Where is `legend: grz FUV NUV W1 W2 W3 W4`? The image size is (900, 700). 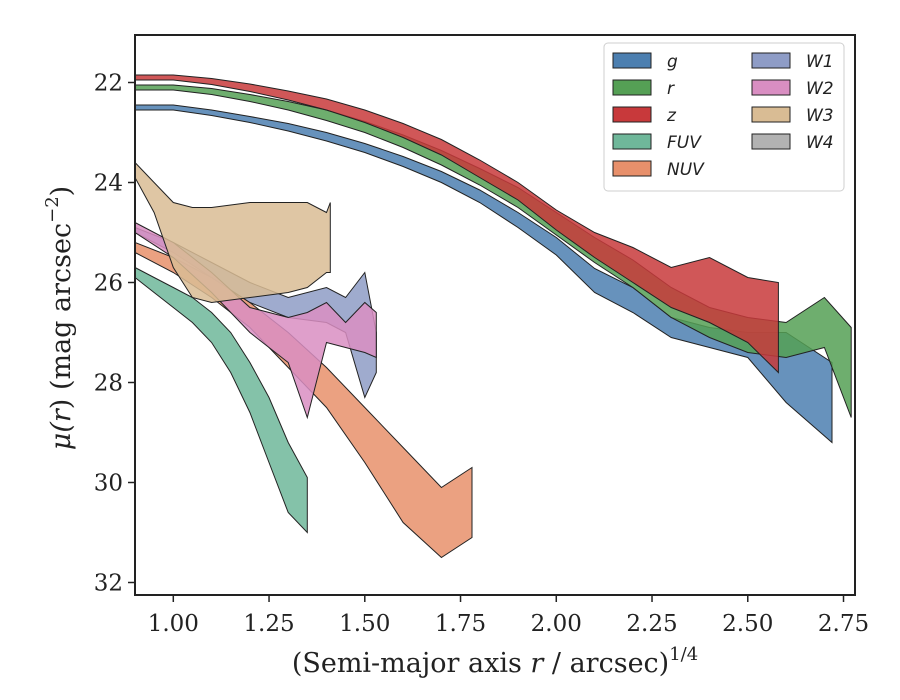
legend: grz FUV NUV W1 W2 W3 W4 is located at coordinates (724, 117).